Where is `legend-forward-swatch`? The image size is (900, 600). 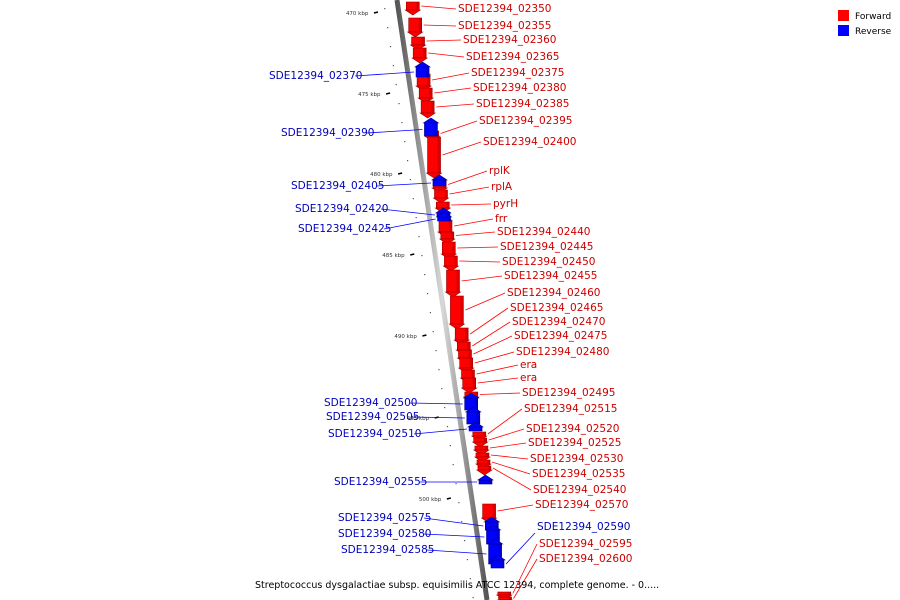
legend-forward-swatch is located at coordinates (843, 15).